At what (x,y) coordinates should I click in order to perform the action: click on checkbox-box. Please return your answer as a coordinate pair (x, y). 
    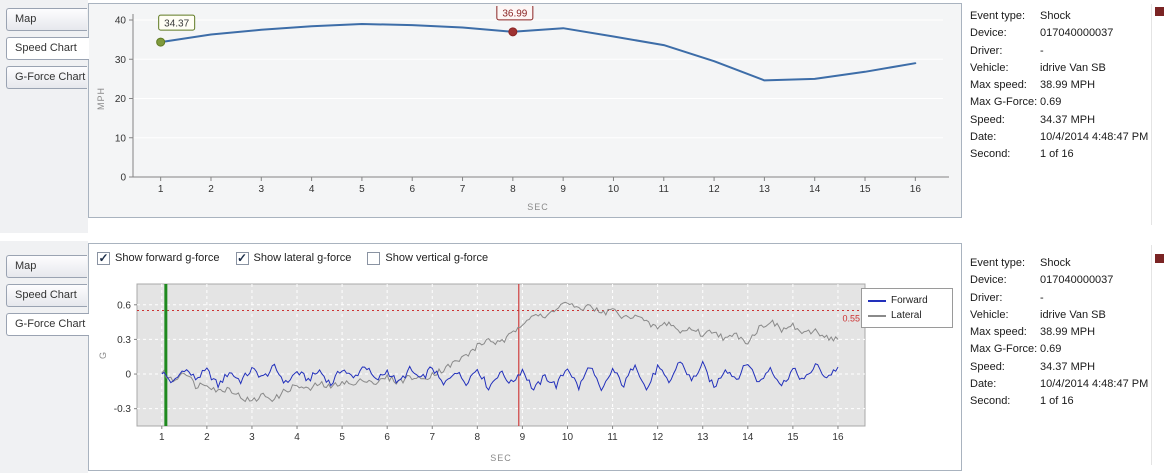
    Looking at the image, I should click on (374, 258).